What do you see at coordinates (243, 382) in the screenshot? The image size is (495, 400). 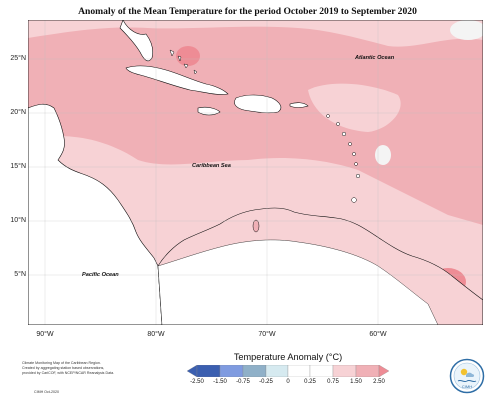 I see `legend-tick: -0.75` at bounding box center [243, 382].